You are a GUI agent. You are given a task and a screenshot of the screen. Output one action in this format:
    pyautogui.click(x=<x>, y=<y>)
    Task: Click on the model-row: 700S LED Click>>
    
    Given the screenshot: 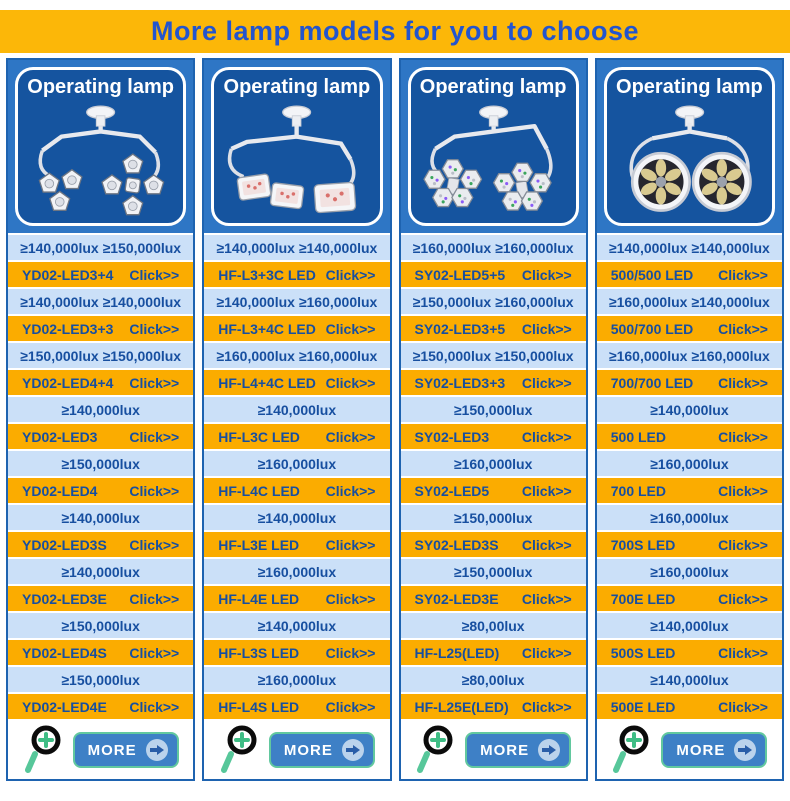 What is the action you would take?
    pyautogui.click(x=689, y=545)
    